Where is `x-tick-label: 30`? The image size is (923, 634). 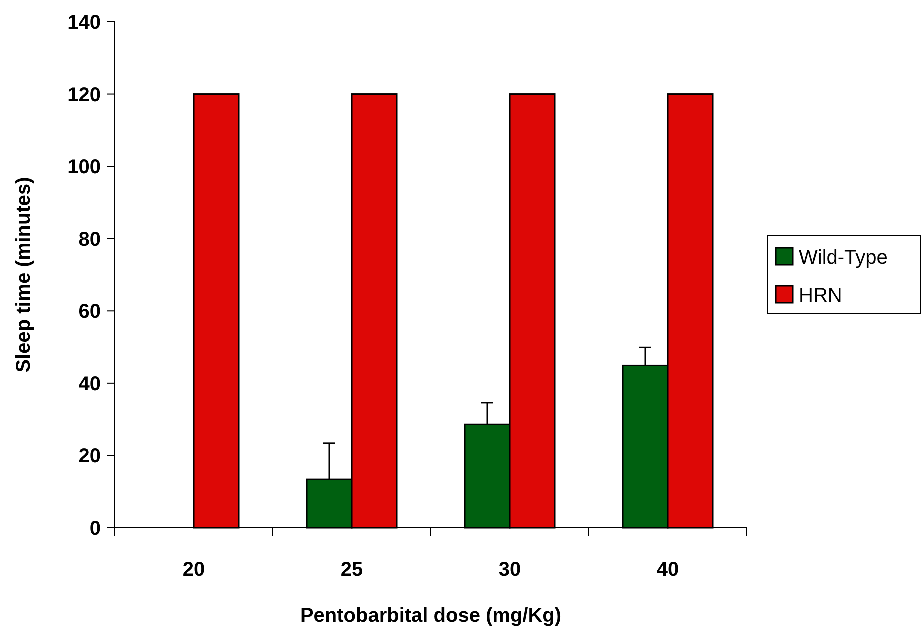
x-tick-label: 30 is located at coordinates (510, 570).